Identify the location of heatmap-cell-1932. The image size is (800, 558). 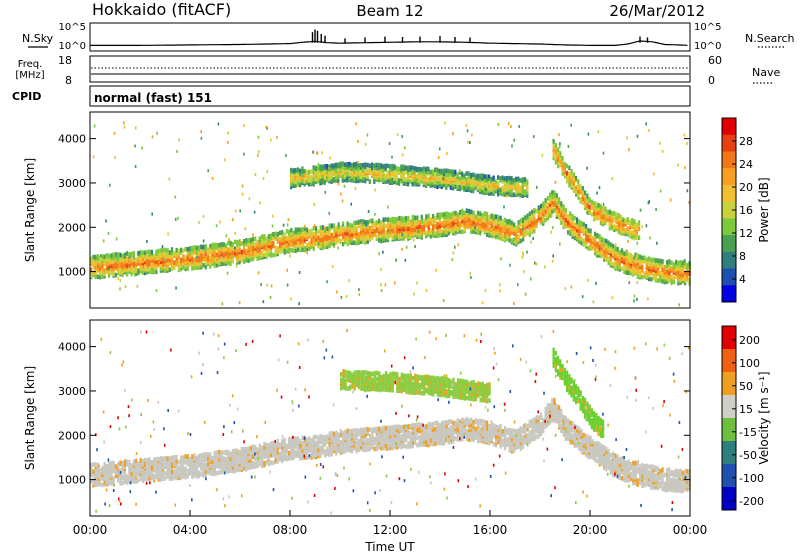
(602, 239).